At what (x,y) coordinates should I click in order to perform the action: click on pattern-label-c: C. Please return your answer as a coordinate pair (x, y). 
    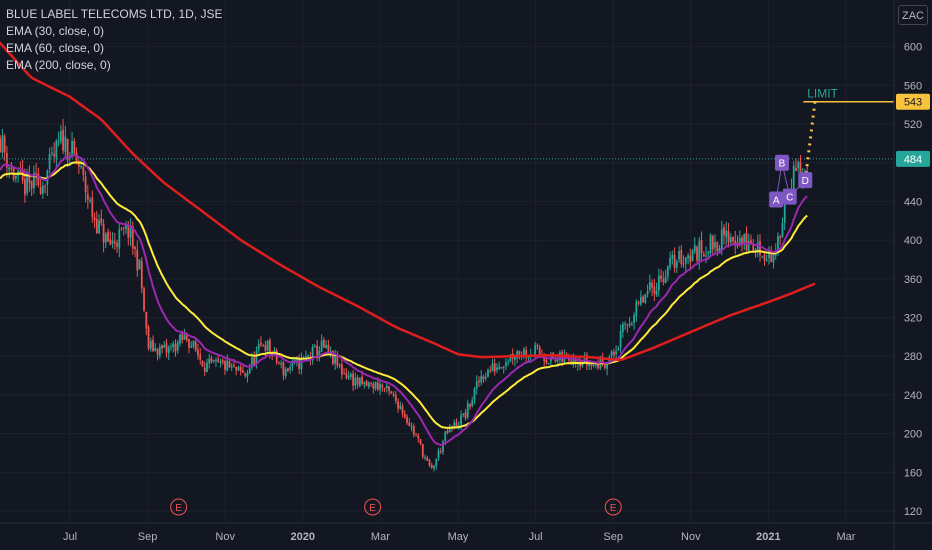
    Looking at the image, I should click on (789, 198).